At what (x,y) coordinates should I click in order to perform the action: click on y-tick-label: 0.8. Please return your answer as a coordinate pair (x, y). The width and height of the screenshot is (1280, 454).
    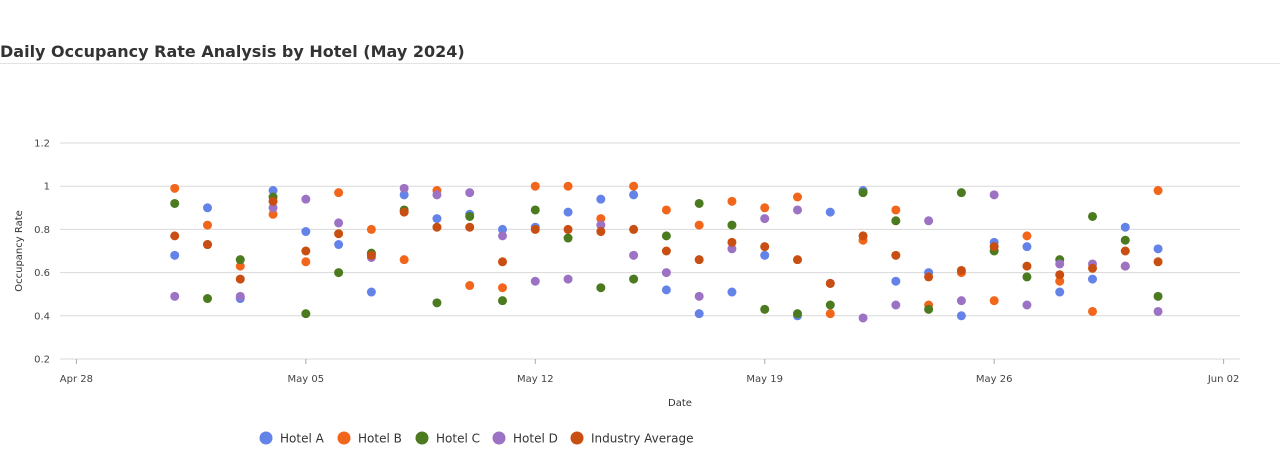
    Looking at the image, I should click on (42, 230).